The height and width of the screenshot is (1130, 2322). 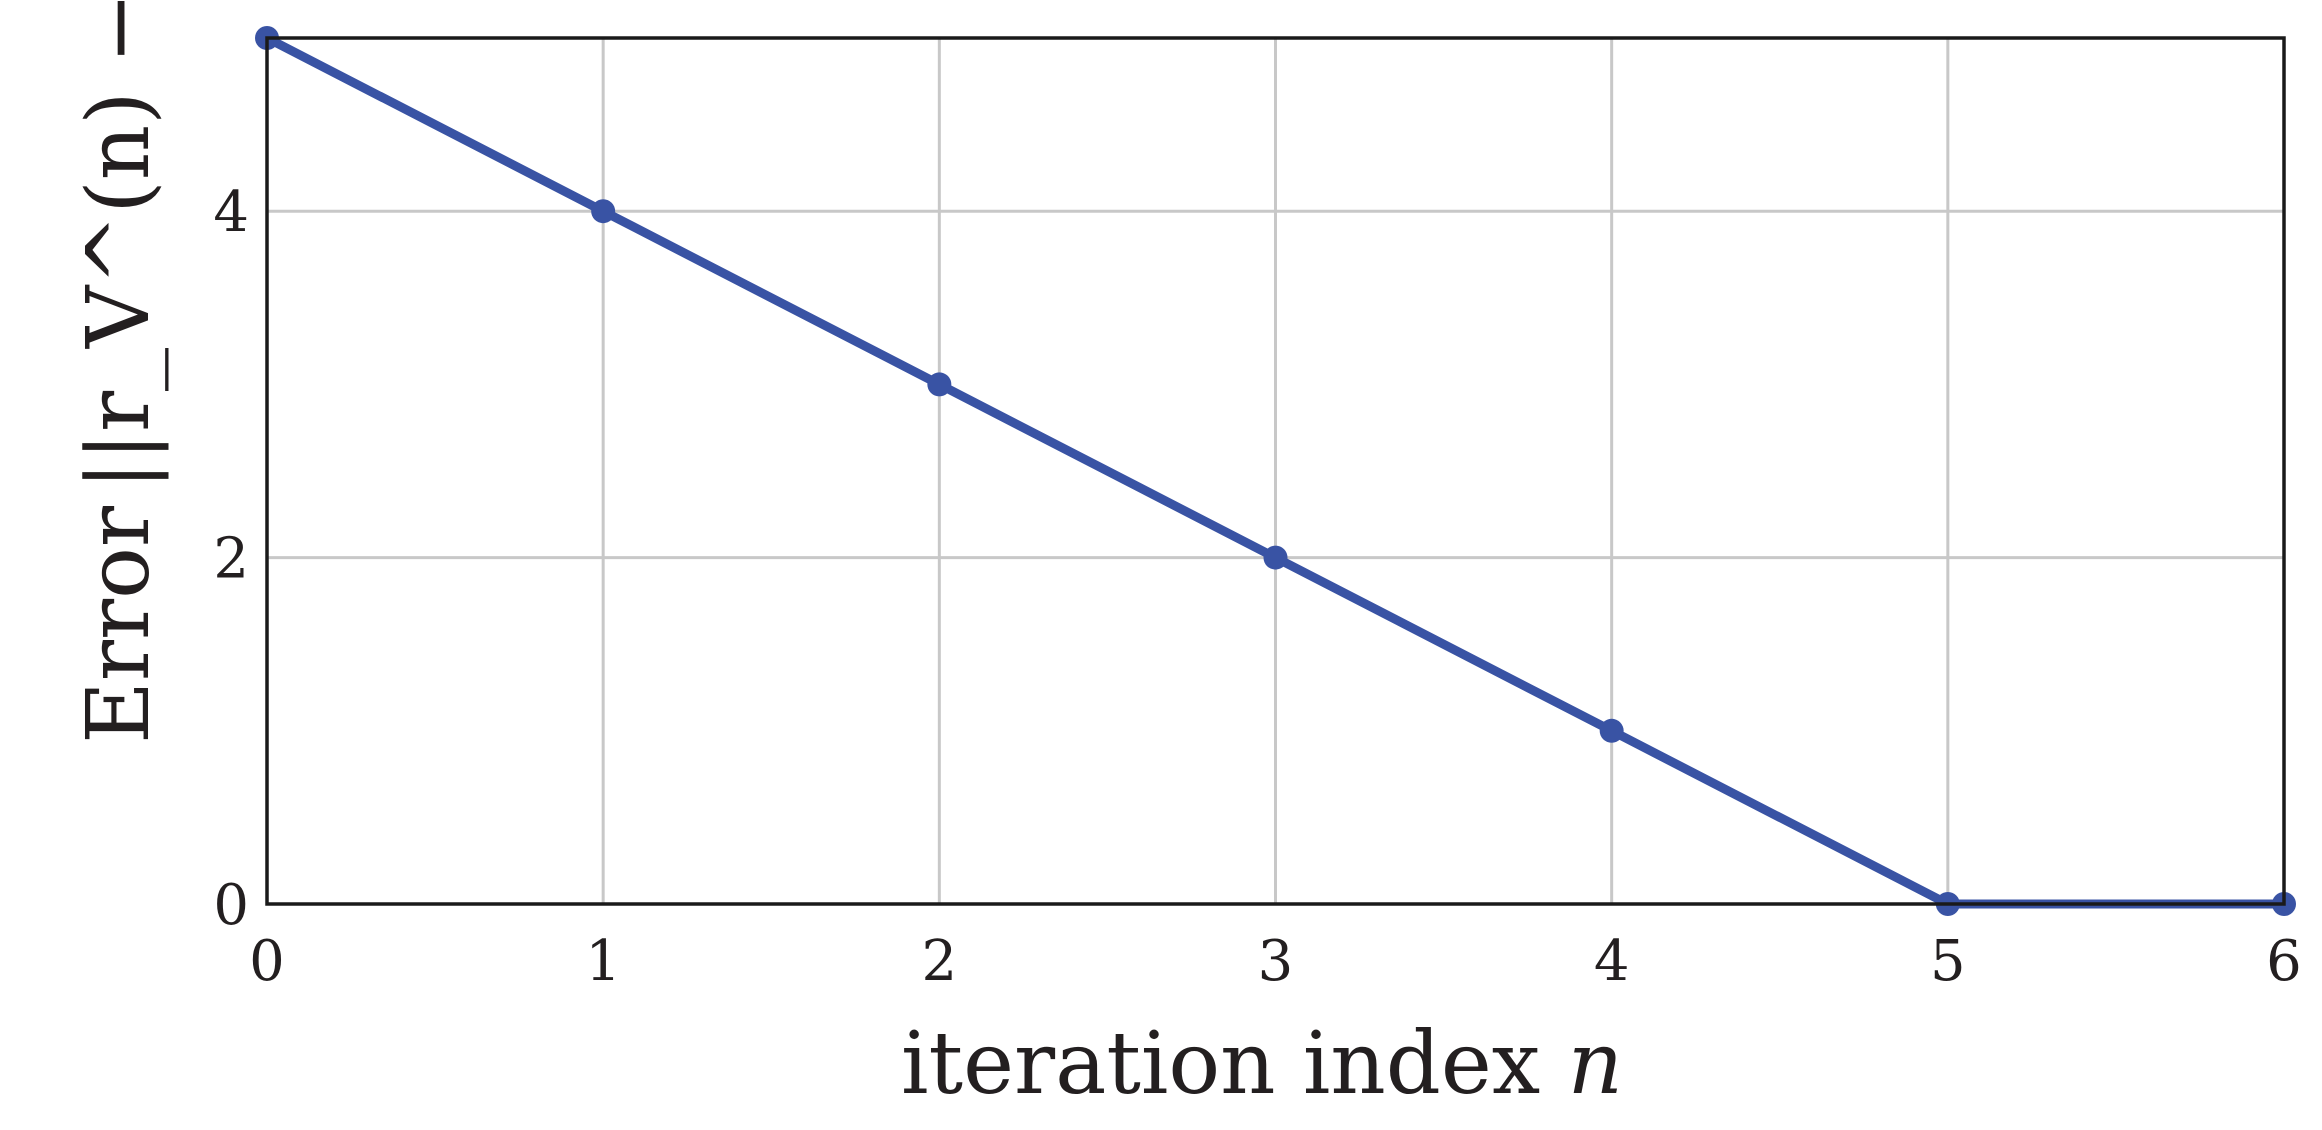 What do you see at coordinates (231, 905) in the screenshot?
I see `y-tick-label: 0` at bounding box center [231, 905].